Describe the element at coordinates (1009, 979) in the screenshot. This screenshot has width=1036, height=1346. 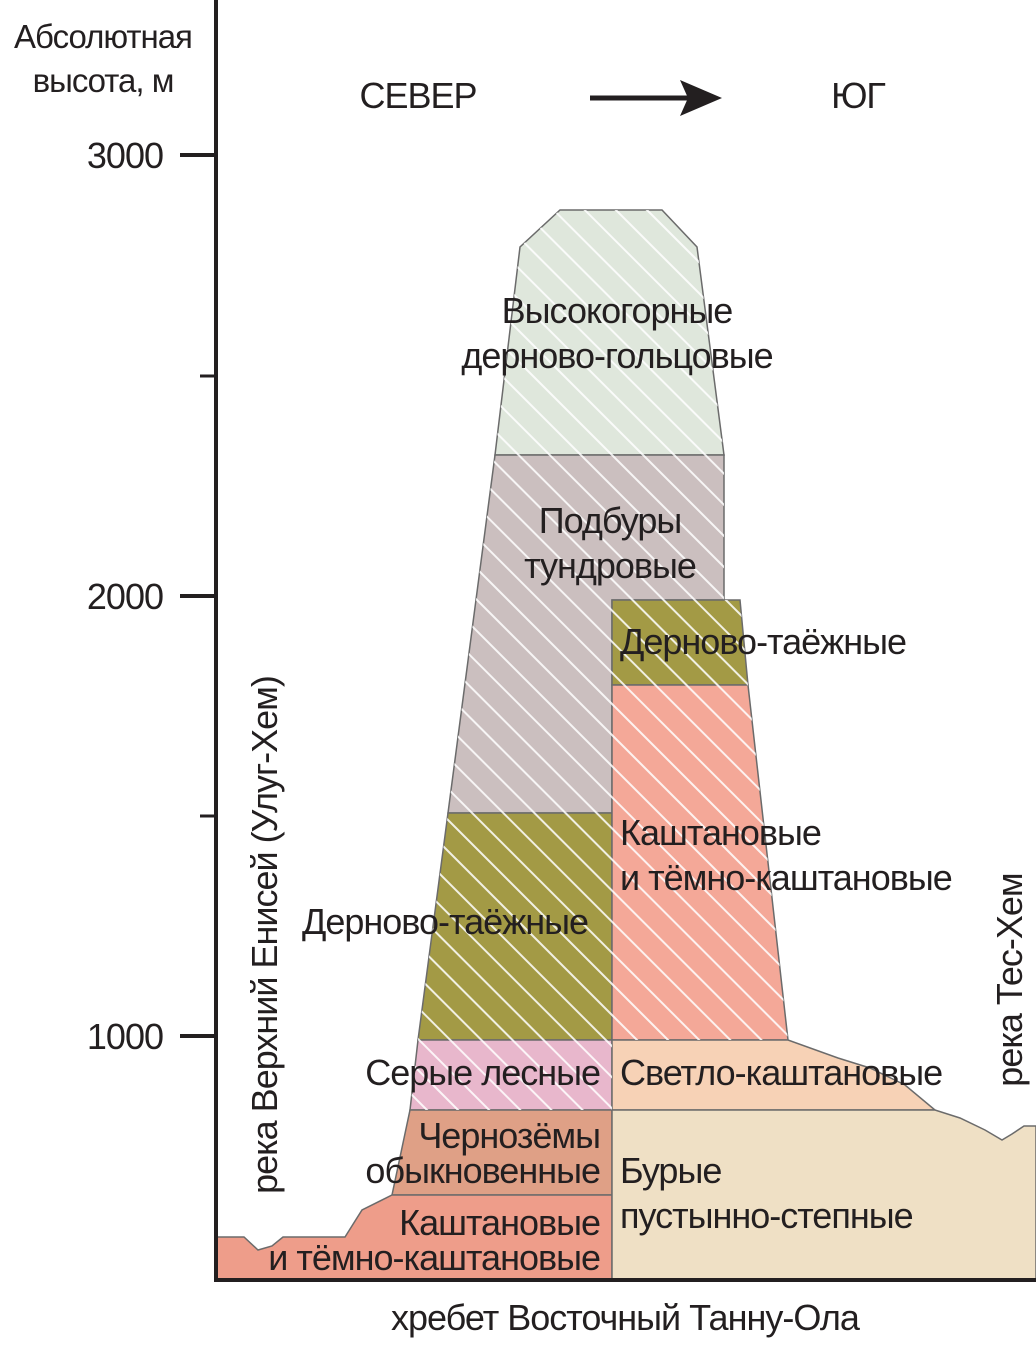
I see `river-right-label: река Тес-Хем` at that location.